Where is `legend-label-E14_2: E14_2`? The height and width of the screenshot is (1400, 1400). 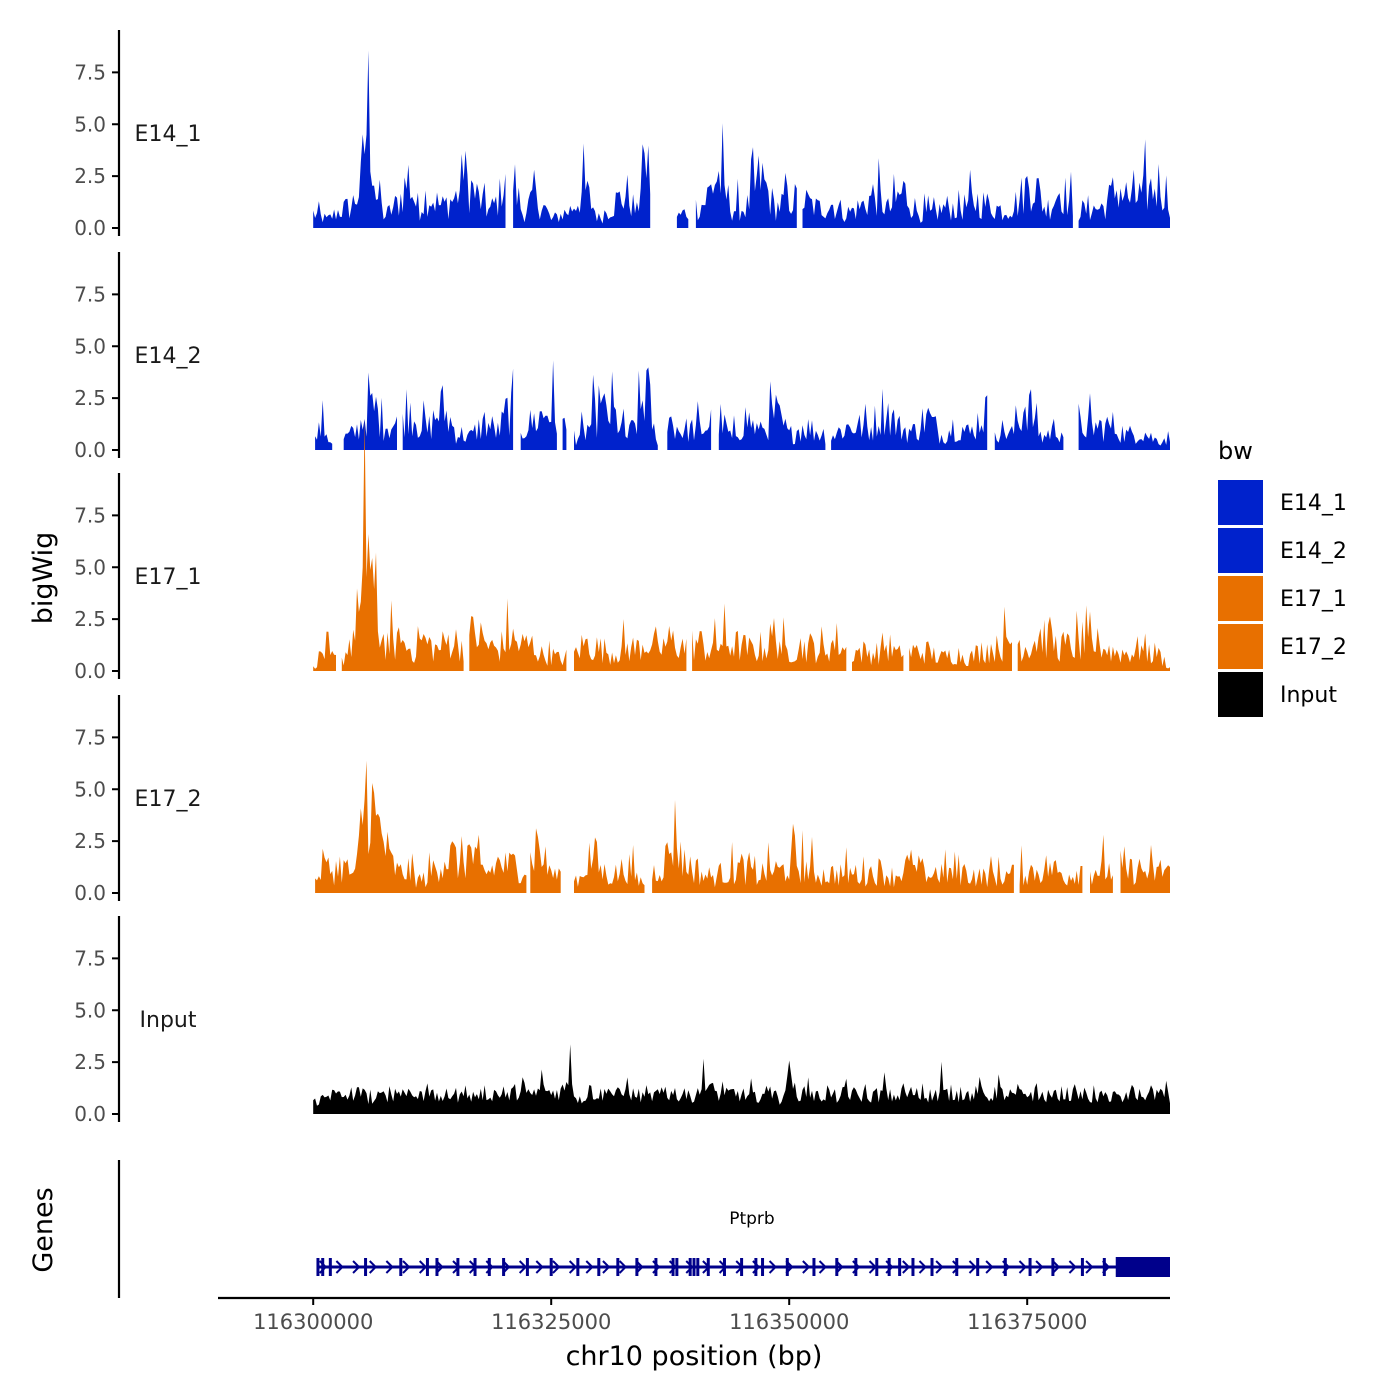
legend-label-E14_2: E14_2 is located at coordinates (1313, 551).